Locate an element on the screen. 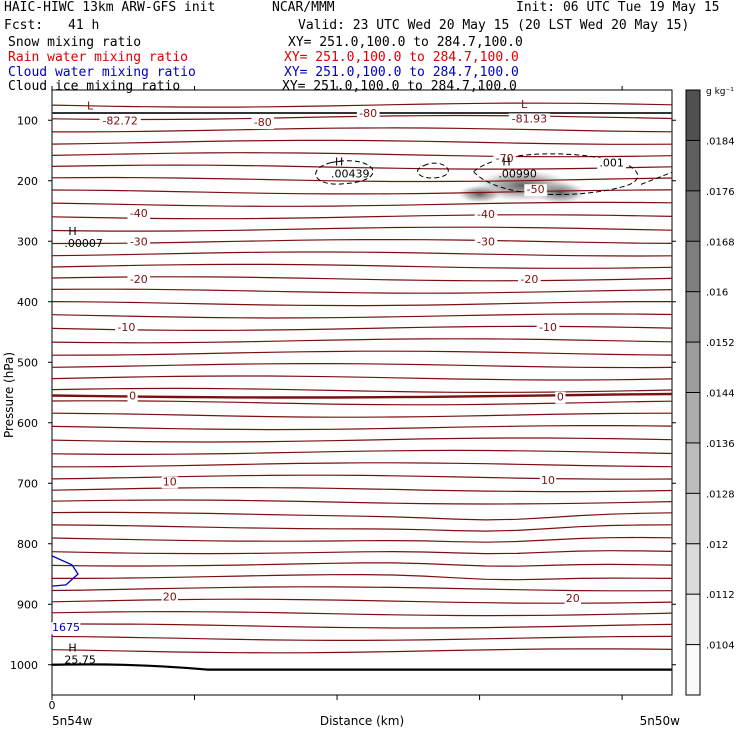  field-name-snow: Snow mixing ratio is located at coordinates (75, 42).